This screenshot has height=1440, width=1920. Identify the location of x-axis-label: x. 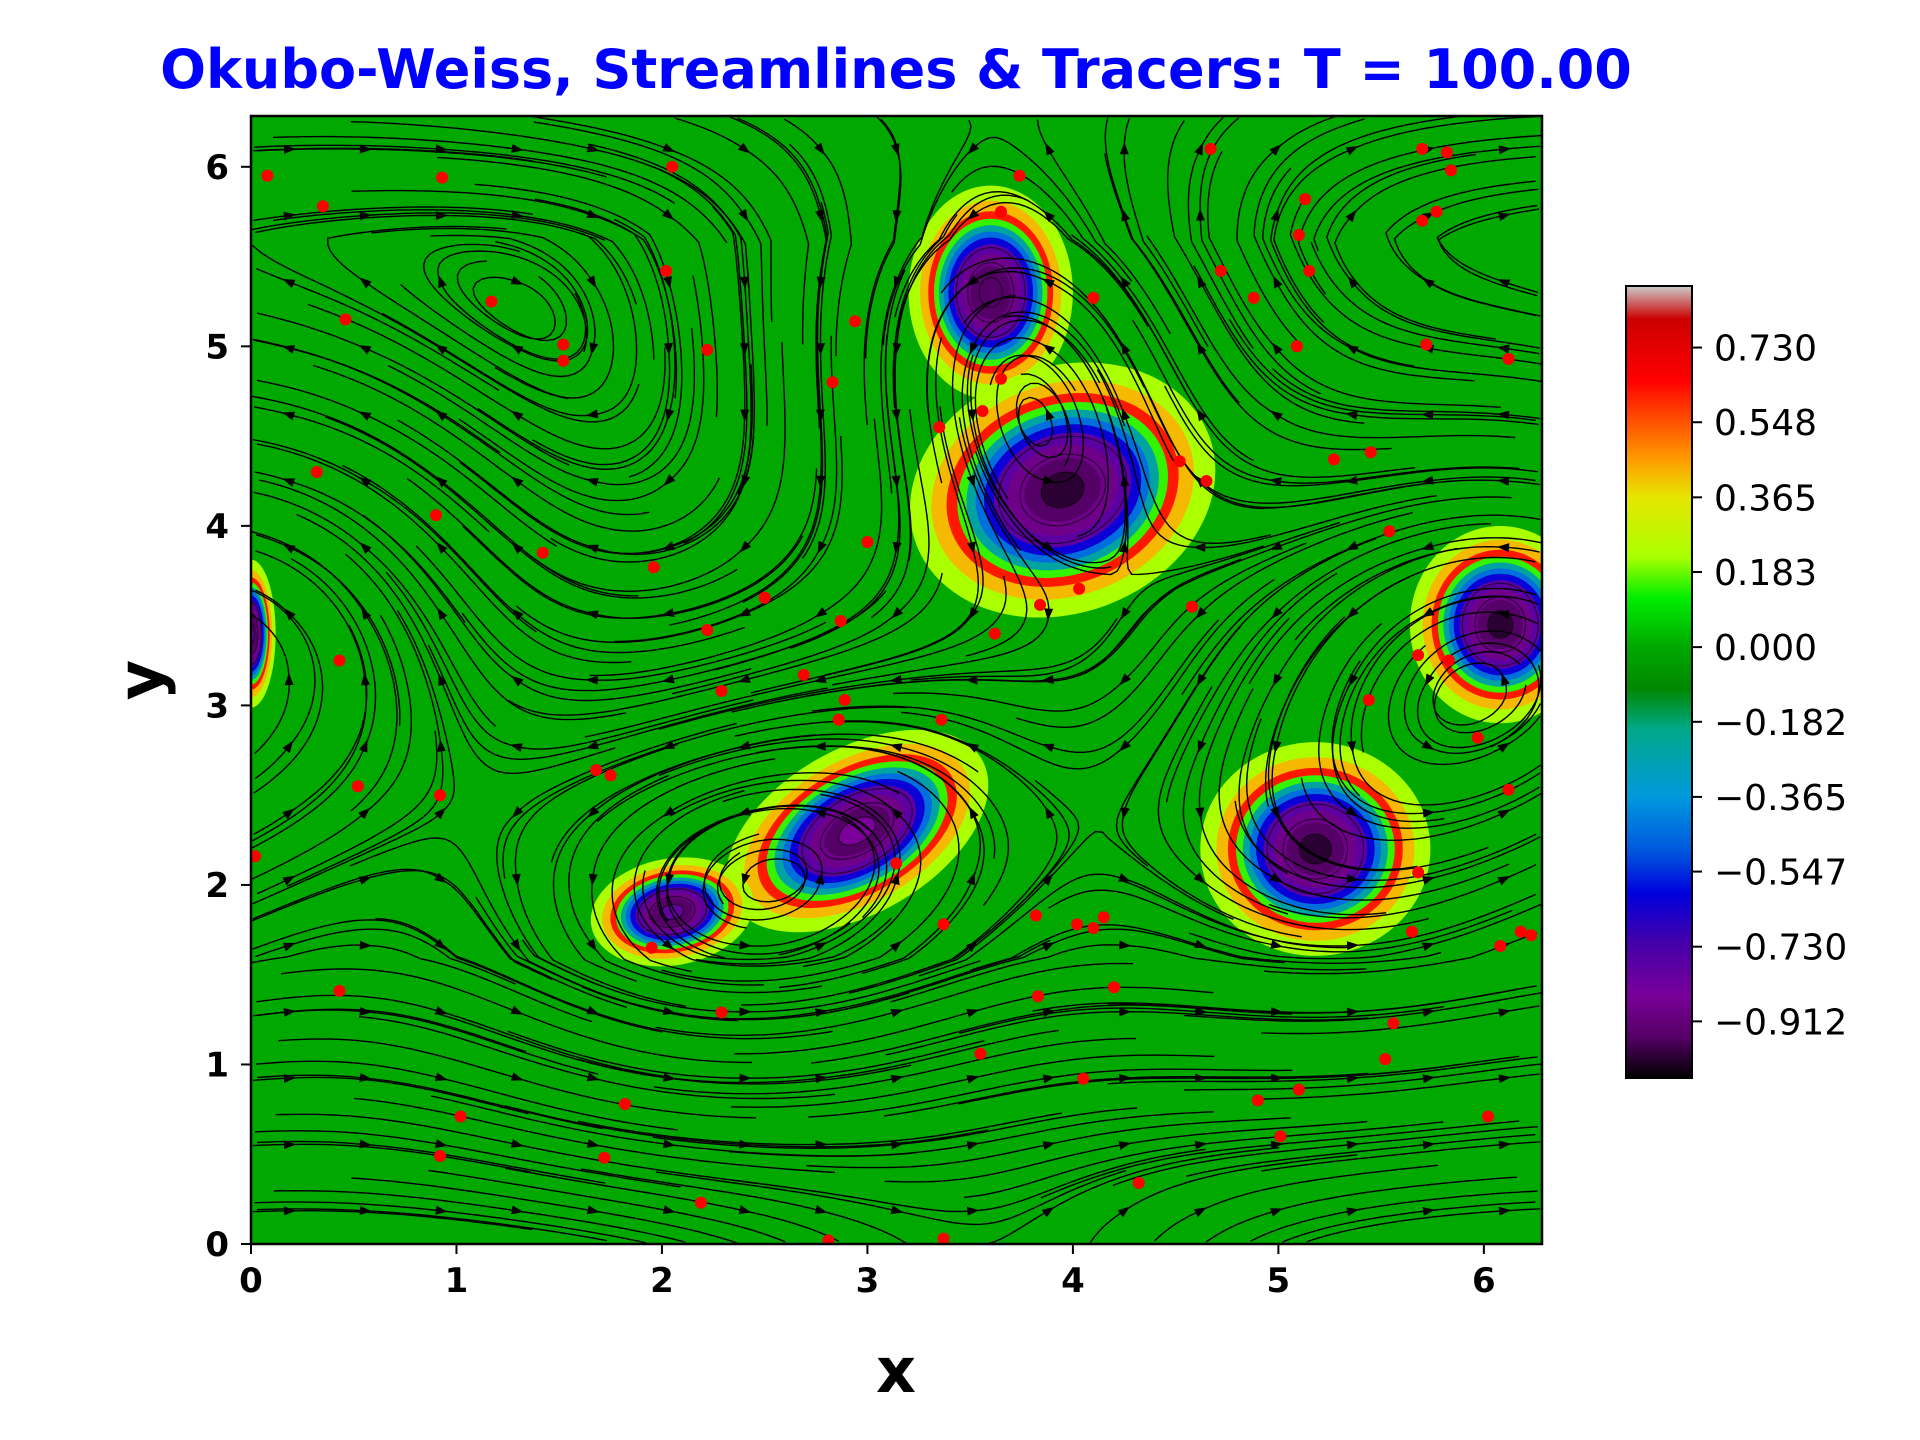
(896, 1370).